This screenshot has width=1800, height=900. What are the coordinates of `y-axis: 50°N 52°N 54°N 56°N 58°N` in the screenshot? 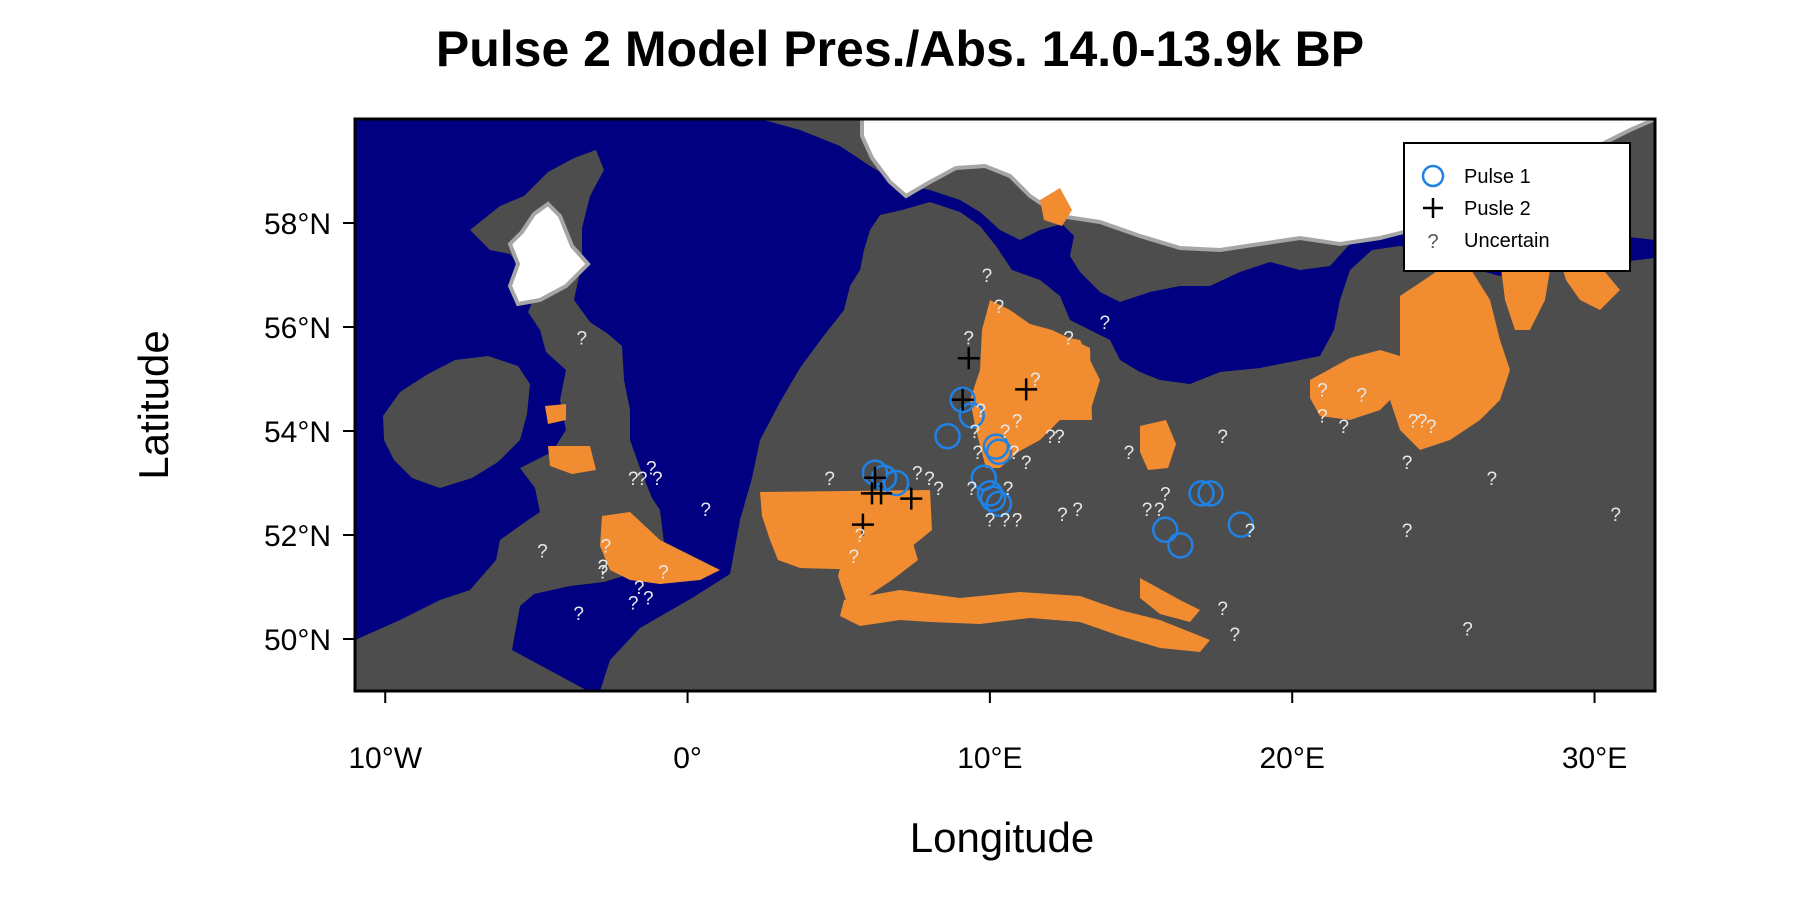 It's located at (310, 432).